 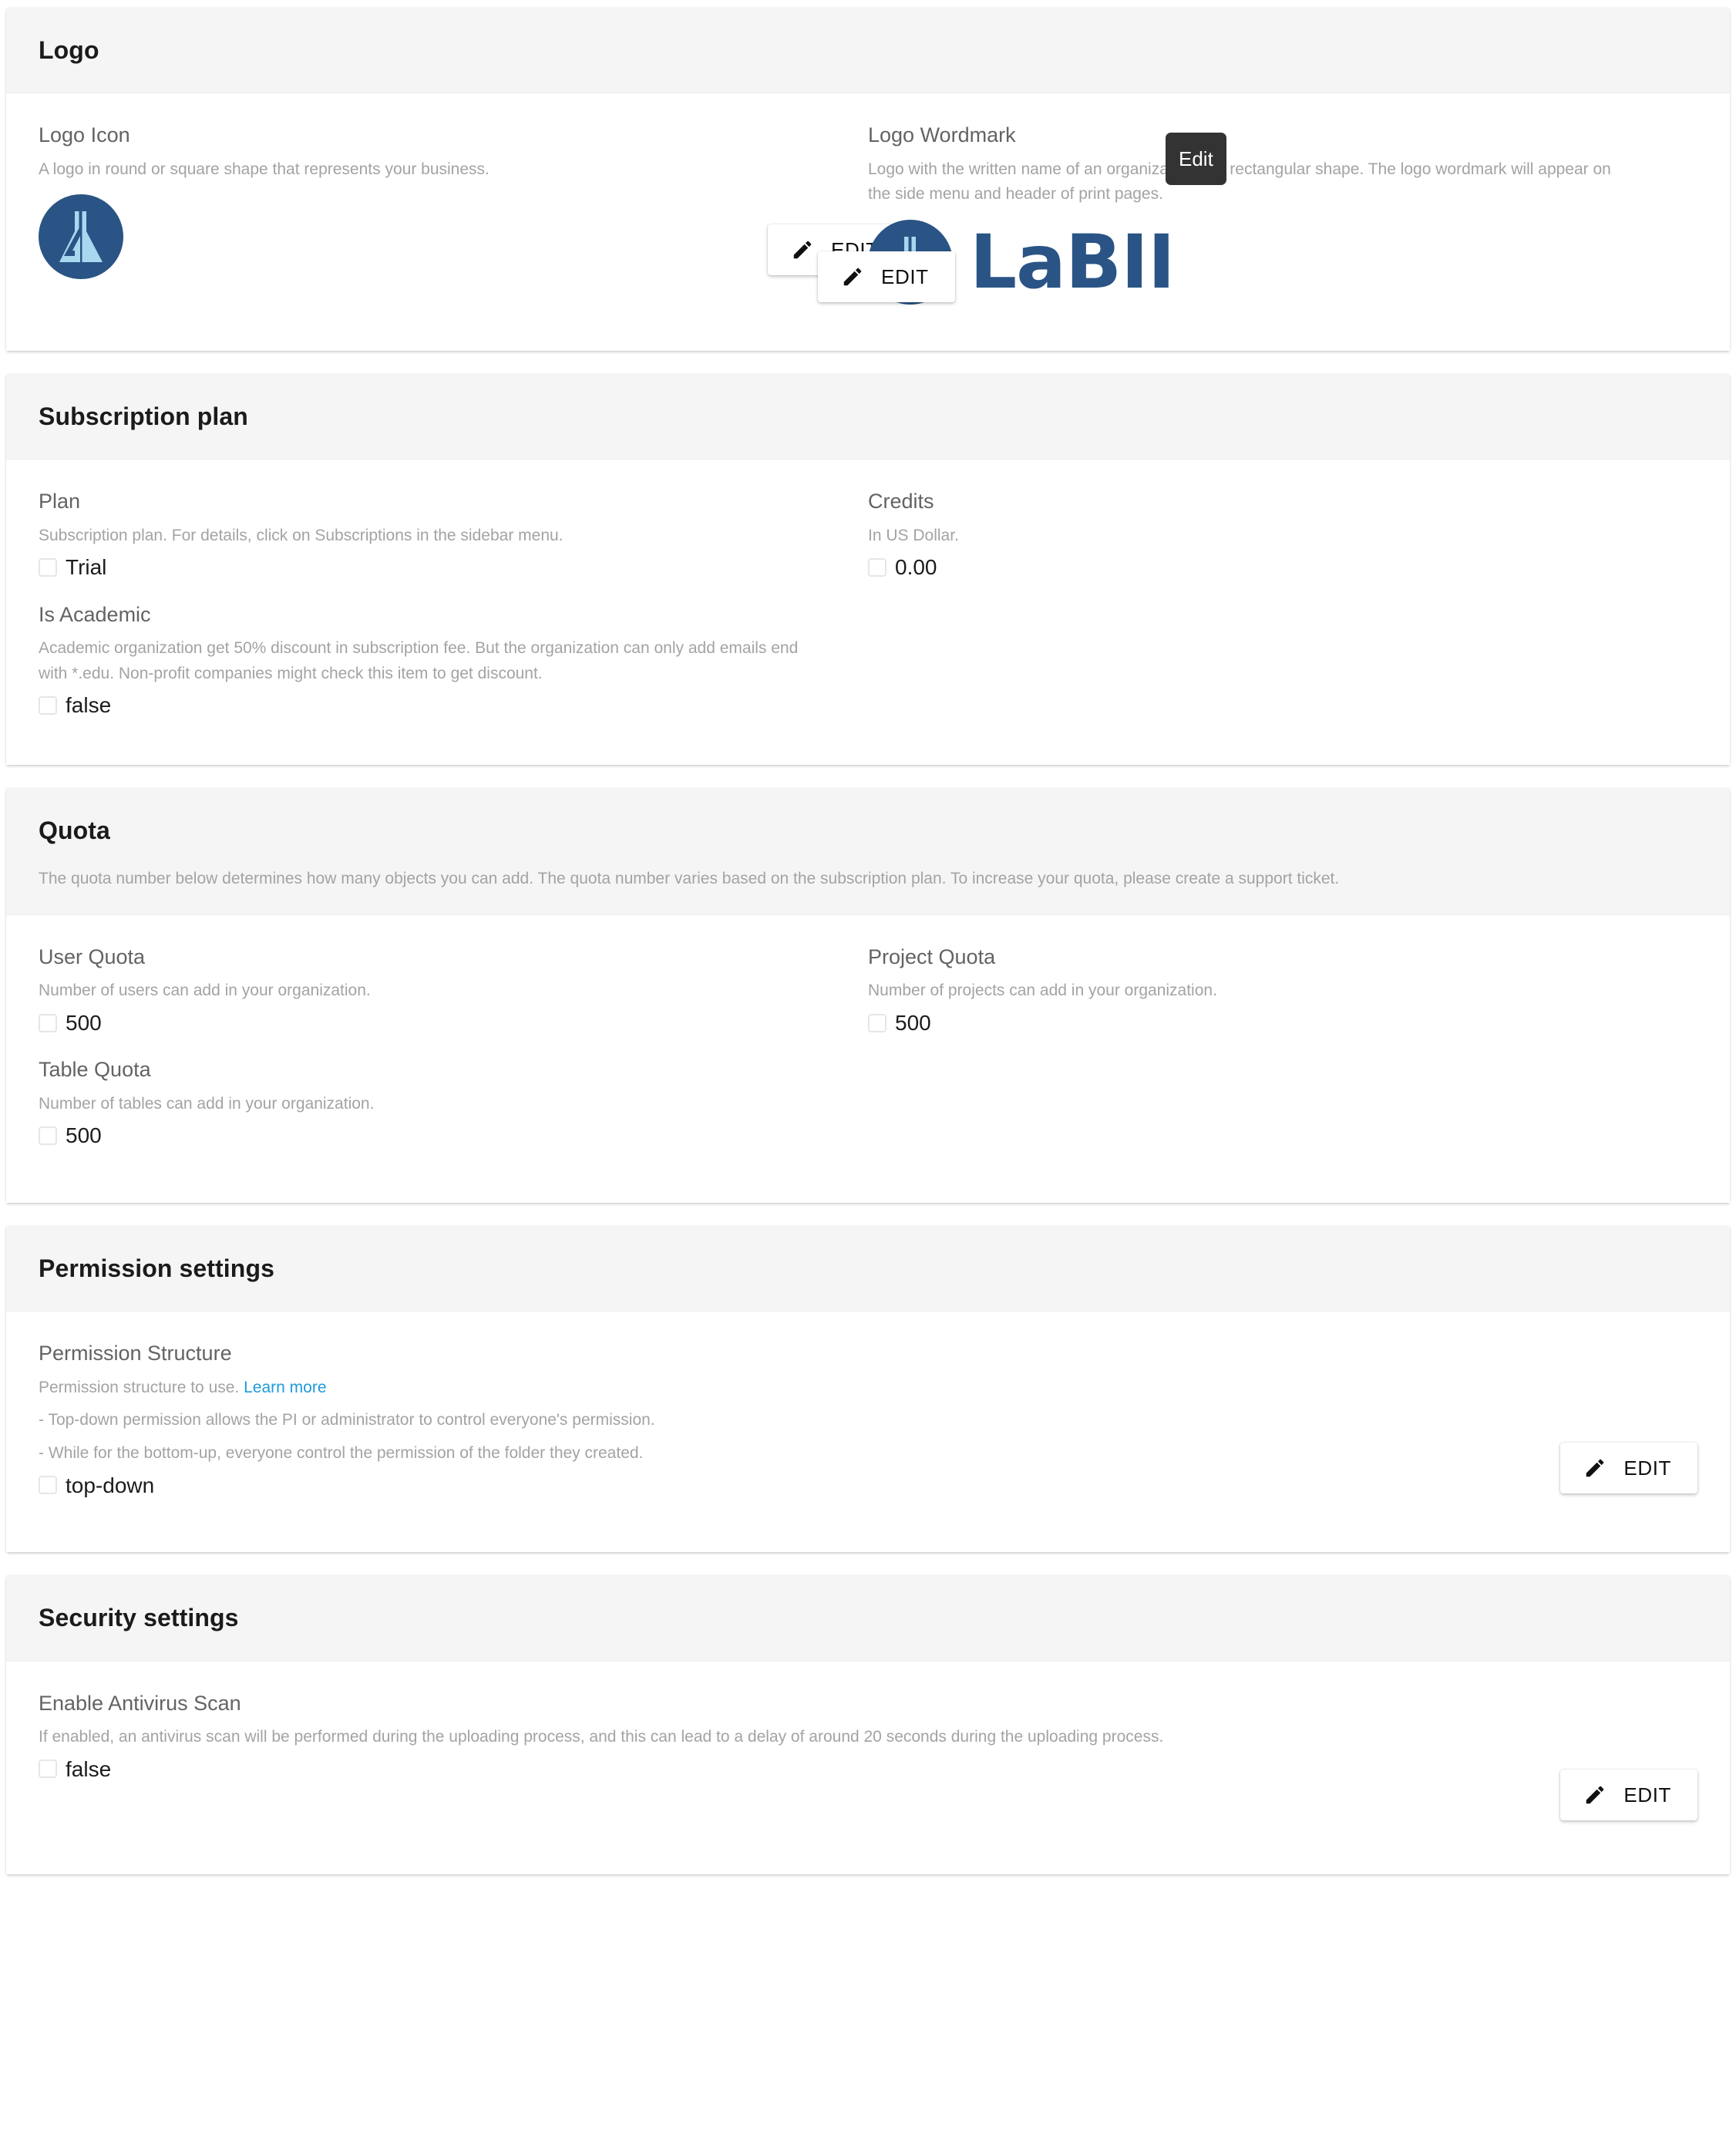 What do you see at coordinates (69, 50) in the screenshot?
I see `card-logo-title: Logo` at bounding box center [69, 50].